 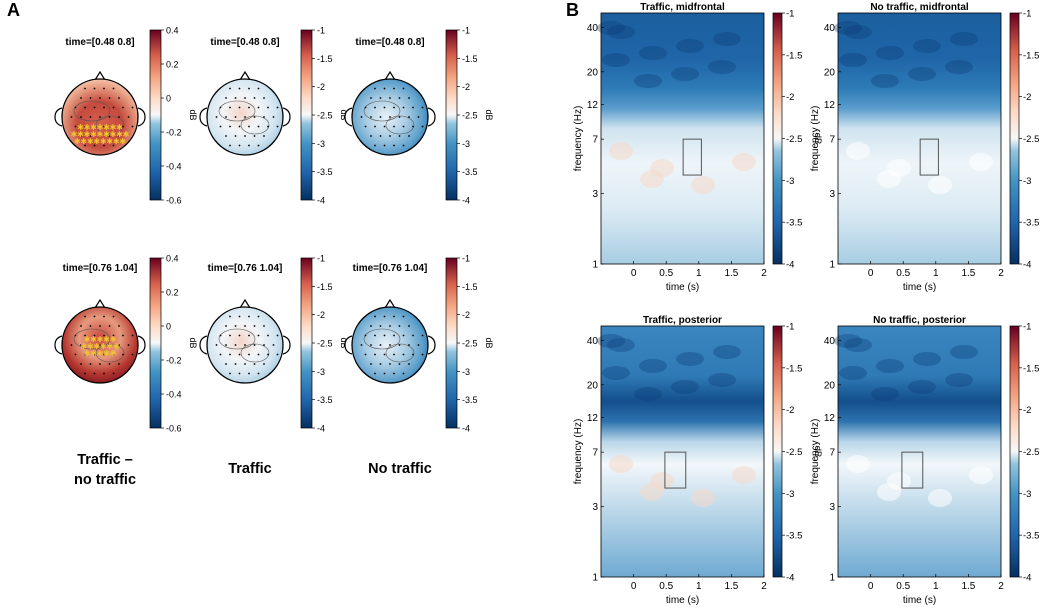 What do you see at coordinates (174, 395) in the screenshot?
I see `colorbar-tick-label: -0.4` at bounding box center [174, 395].